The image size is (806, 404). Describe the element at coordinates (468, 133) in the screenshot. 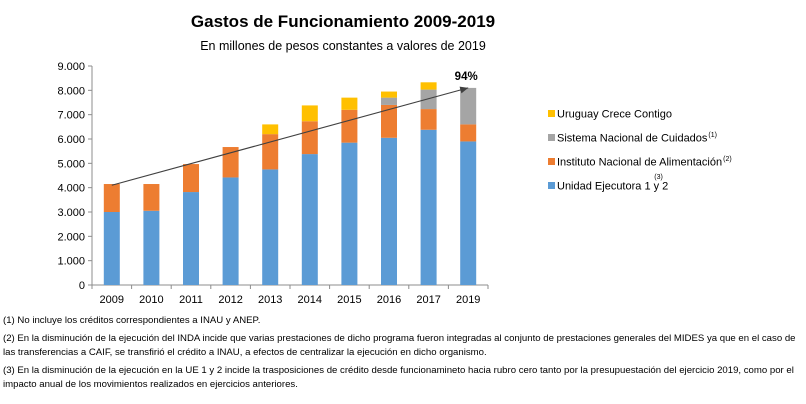

I see `bar-segment-1-2019` at that location.